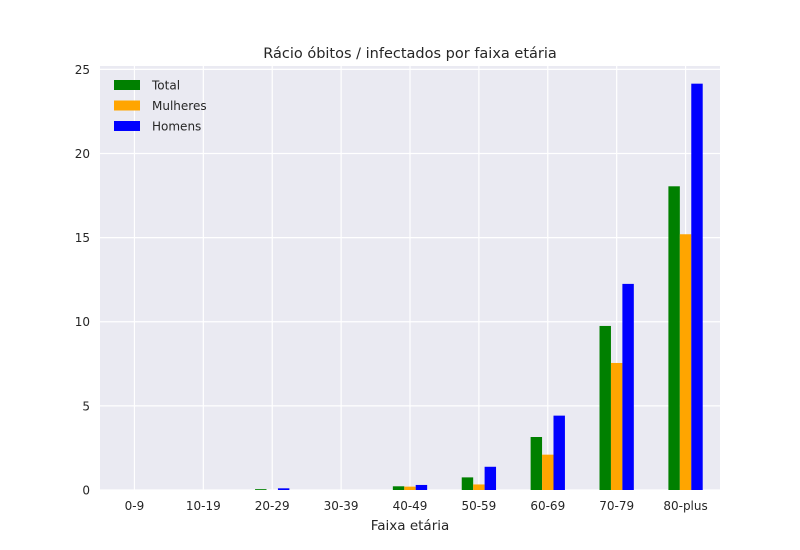 This screenshot has width=800, height=550. What do you see at coordinates (547, 506) in the screenshot?
I see `x-tick-label: 60-69` at bounding box center [547, 506].